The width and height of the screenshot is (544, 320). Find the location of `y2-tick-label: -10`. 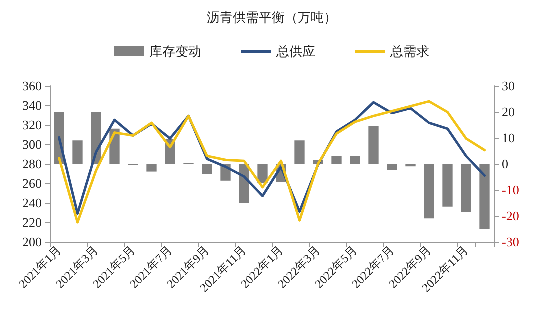

y2-tick-label: -10 is located at coordinates (511, 190).